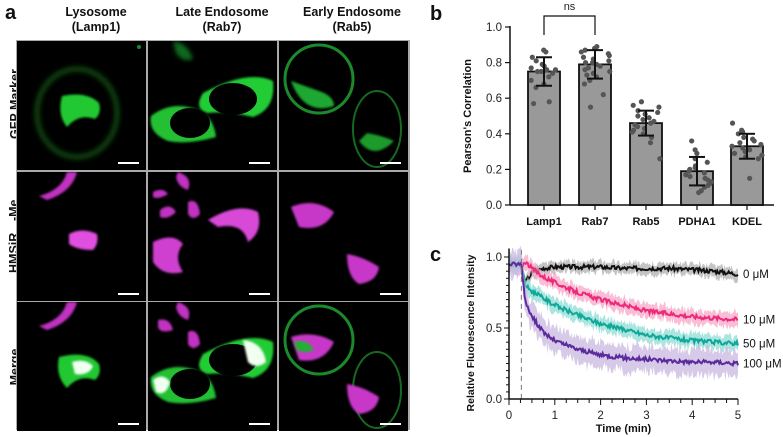  Describe the element at coordinates (570, 7) in the screenshot. I see `significance-label: ns` at that location.